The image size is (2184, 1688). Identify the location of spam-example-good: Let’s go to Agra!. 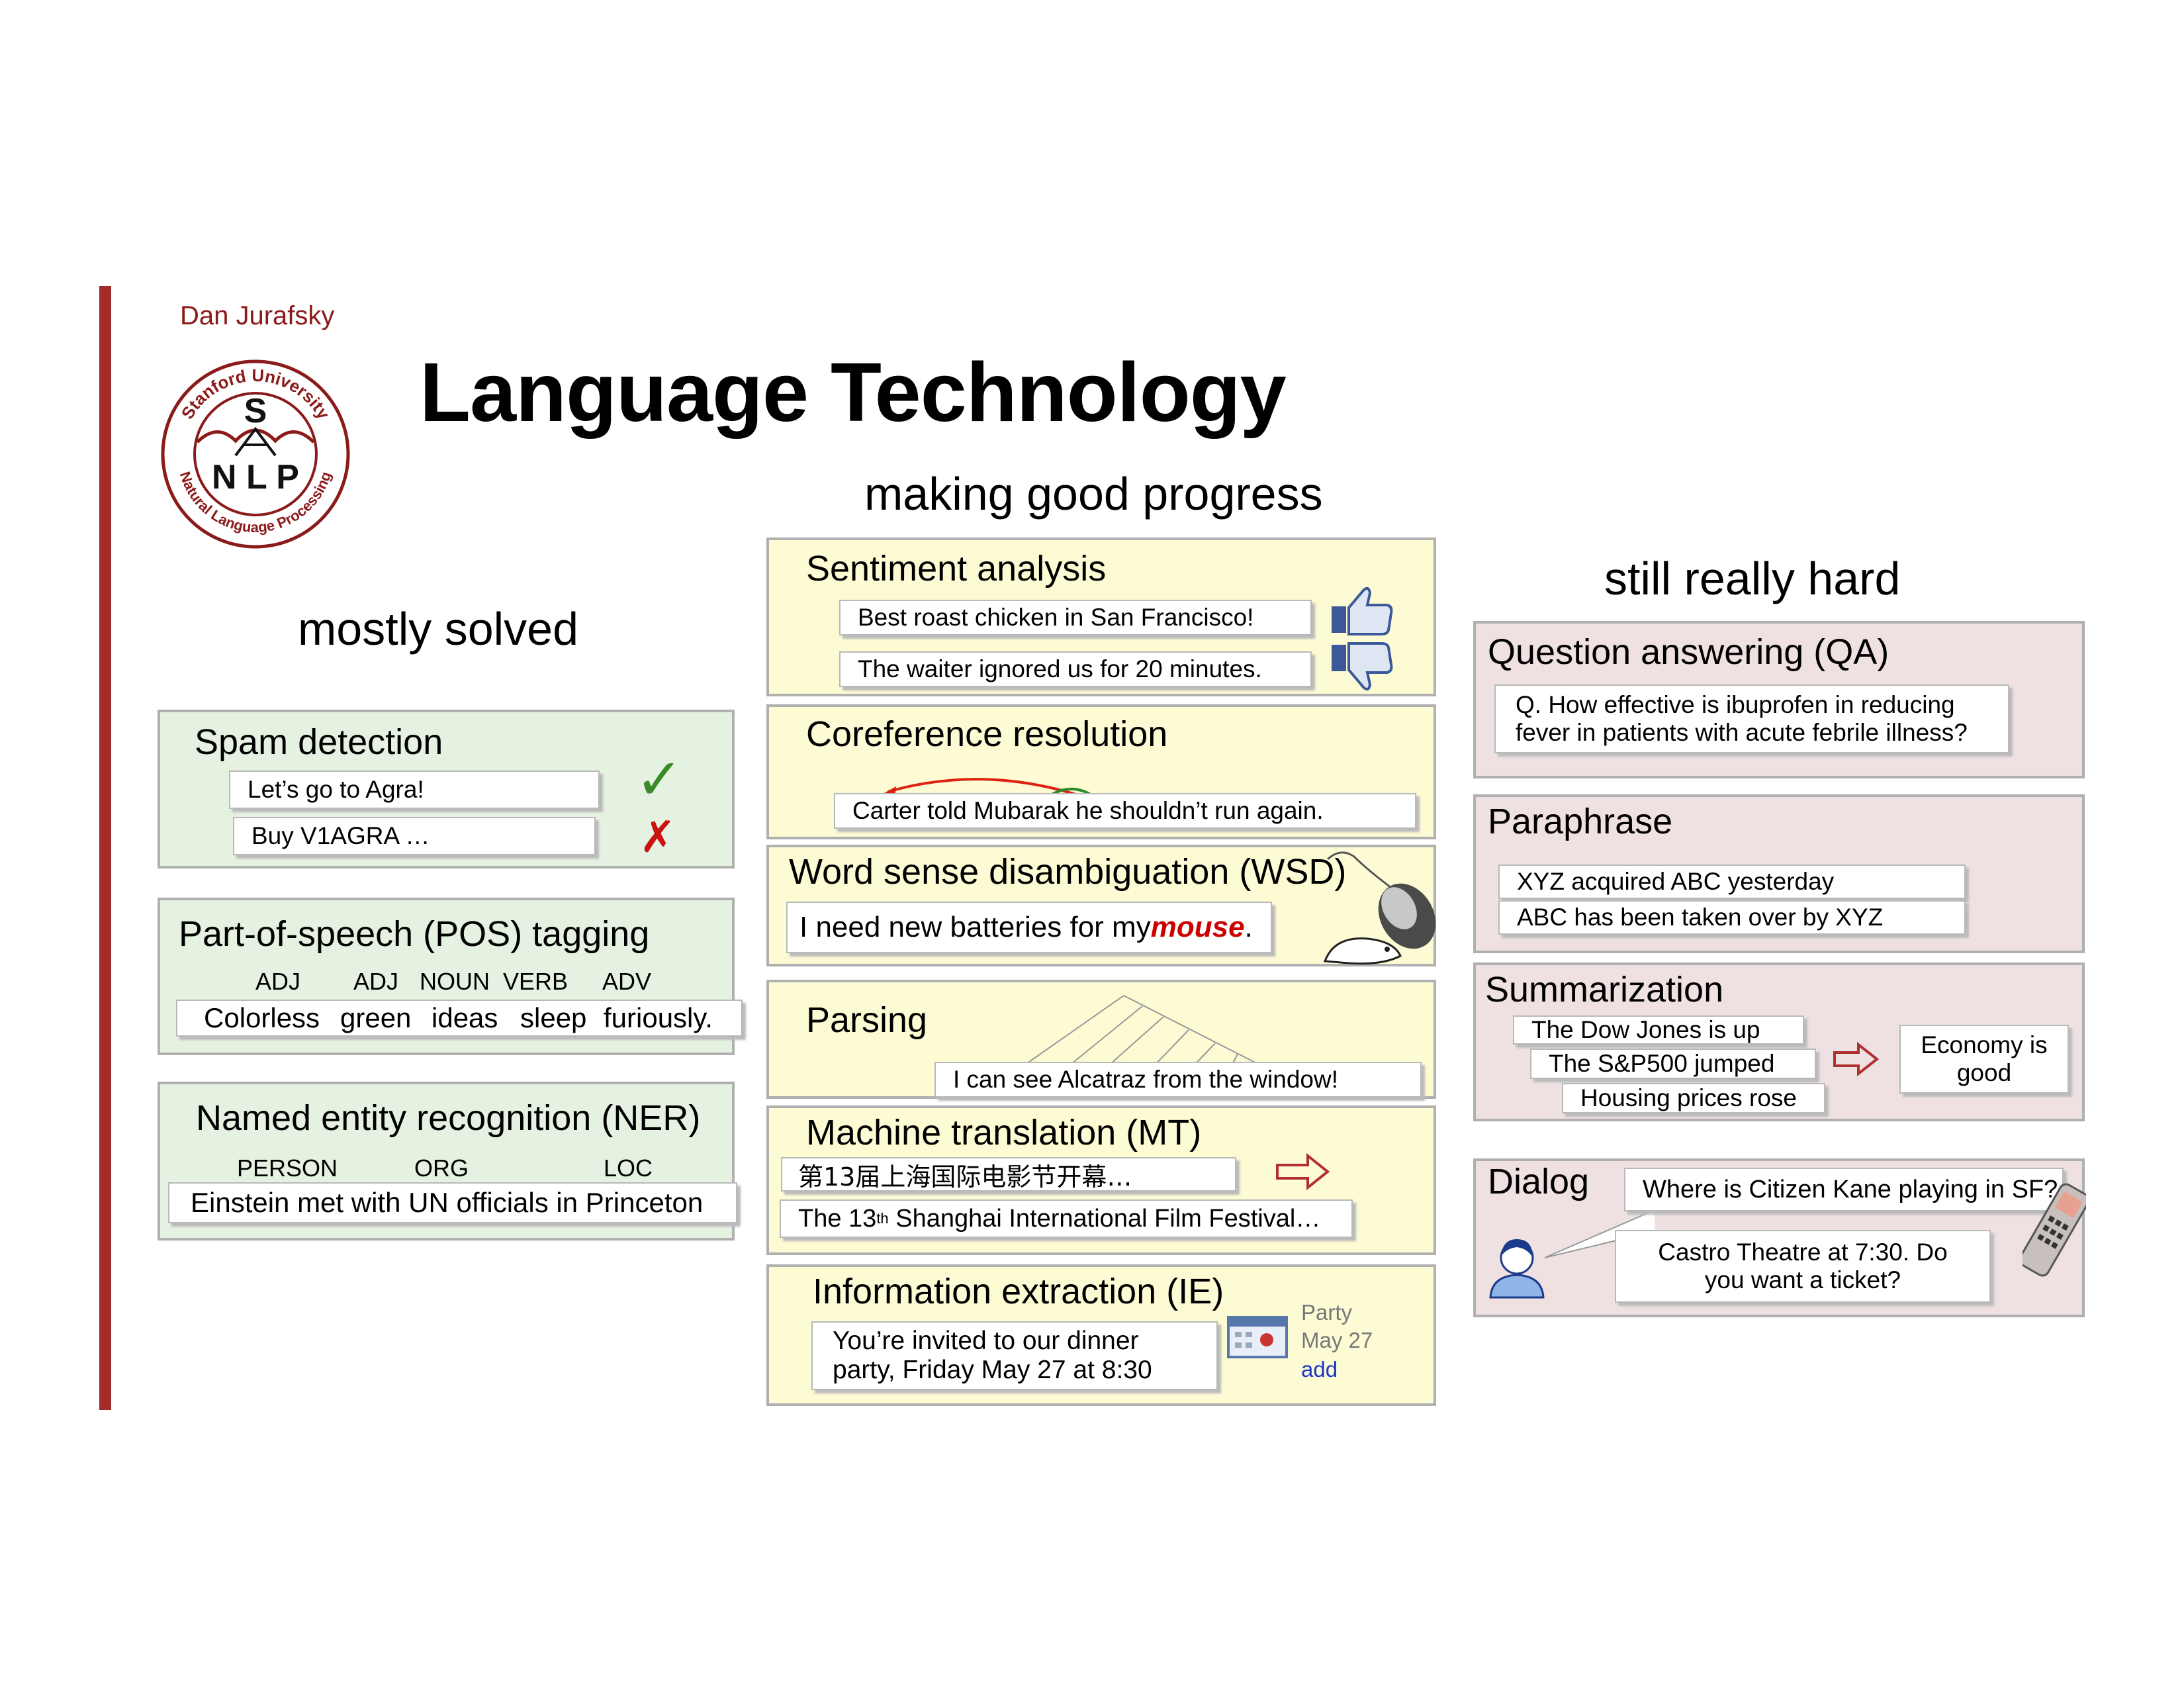
(414, 790).